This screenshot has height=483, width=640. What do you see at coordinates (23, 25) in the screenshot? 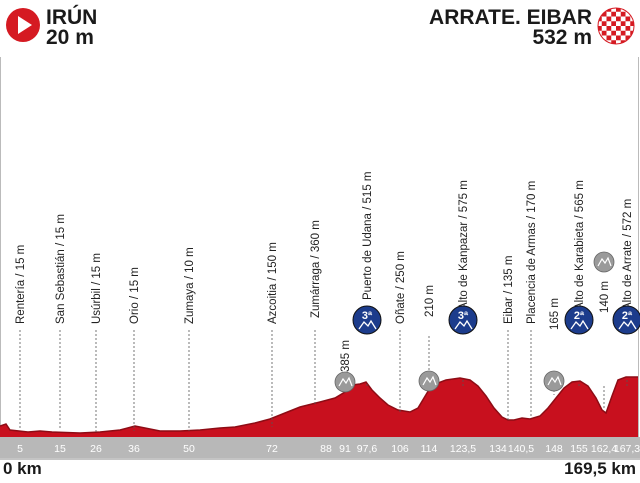
I see `start-icon` at bounding box center [23, 25].